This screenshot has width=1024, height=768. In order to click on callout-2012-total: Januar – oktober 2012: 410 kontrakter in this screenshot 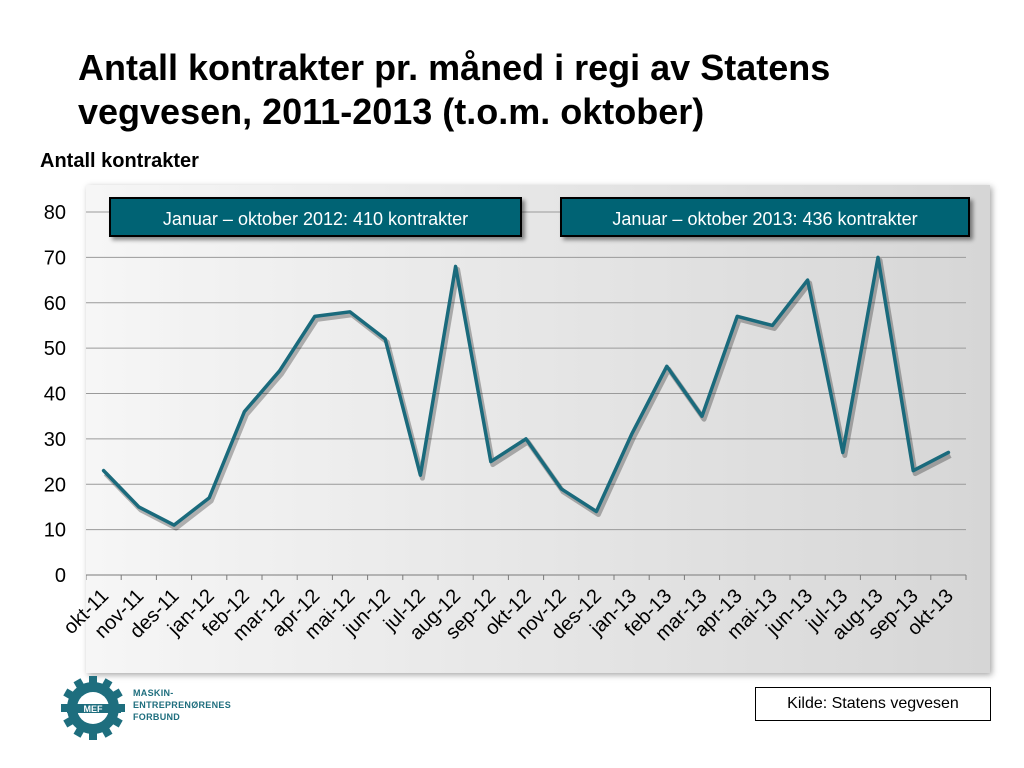, I will do `click(315, 217)`.